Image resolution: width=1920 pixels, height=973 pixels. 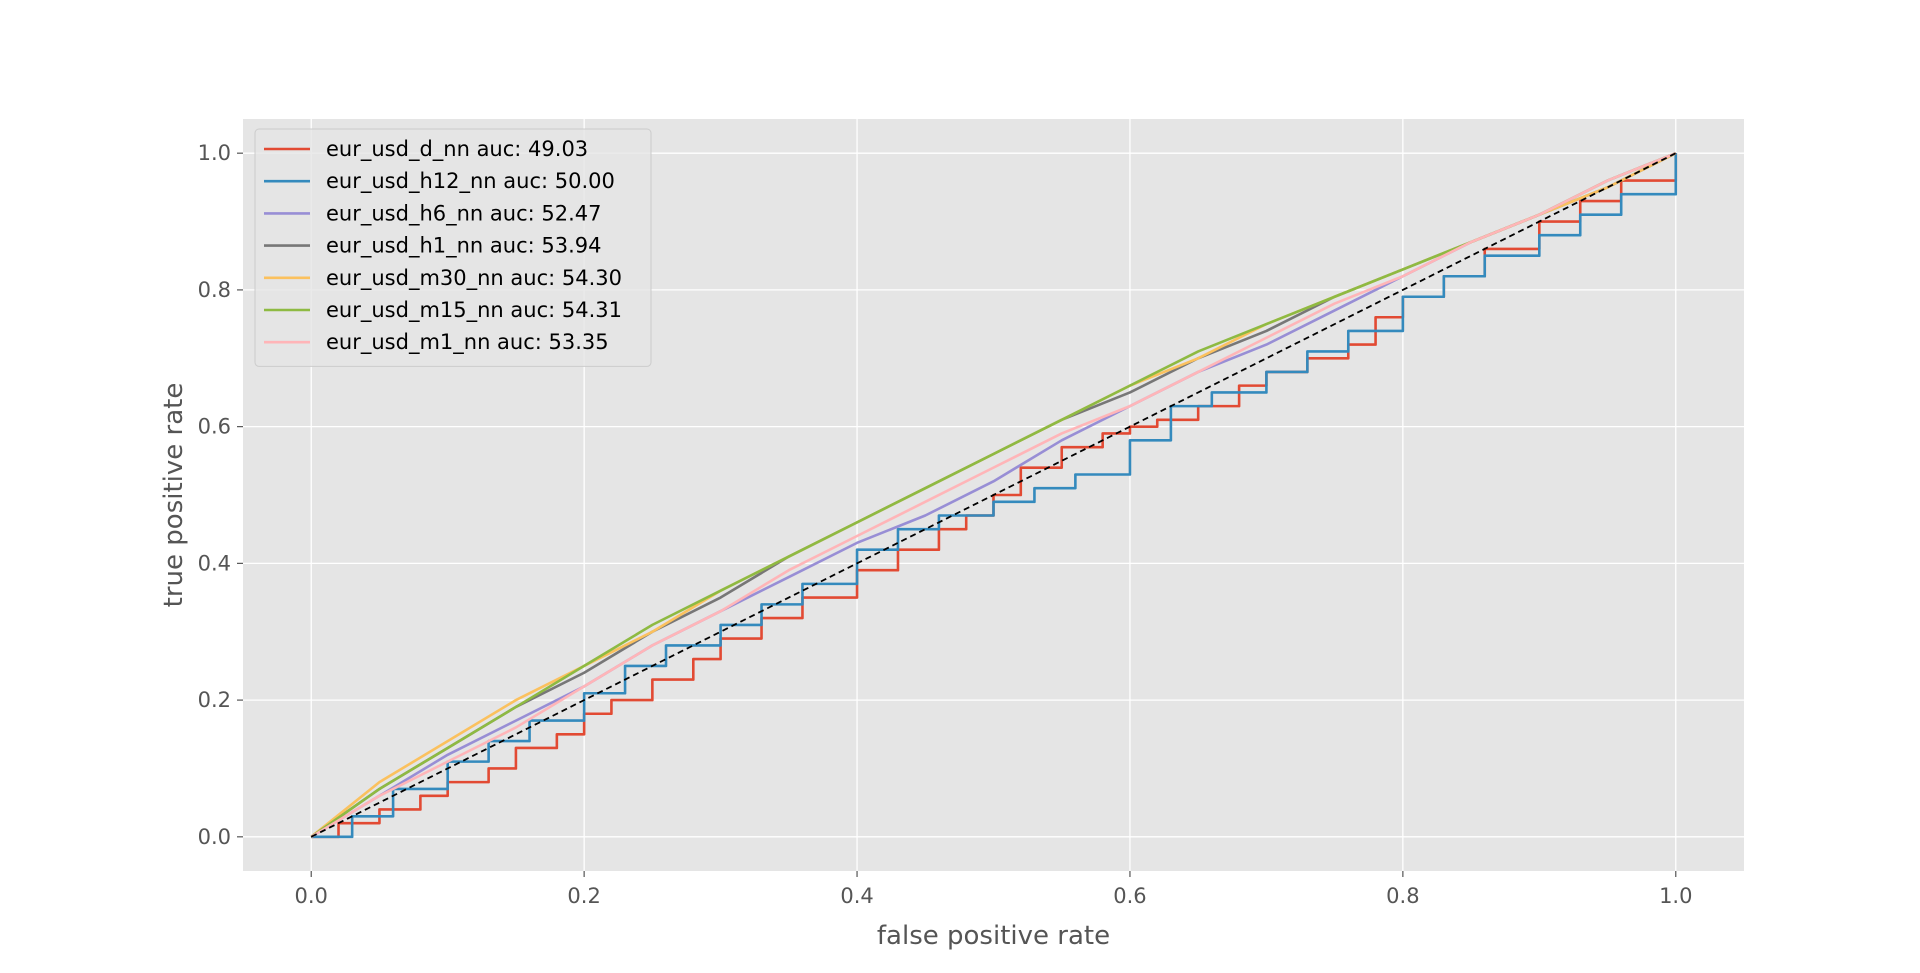 What do you see at coordinates (214, 153) in the screenshot?
I see `y-tick-label: 1.0` at bounding box center [214, 153].